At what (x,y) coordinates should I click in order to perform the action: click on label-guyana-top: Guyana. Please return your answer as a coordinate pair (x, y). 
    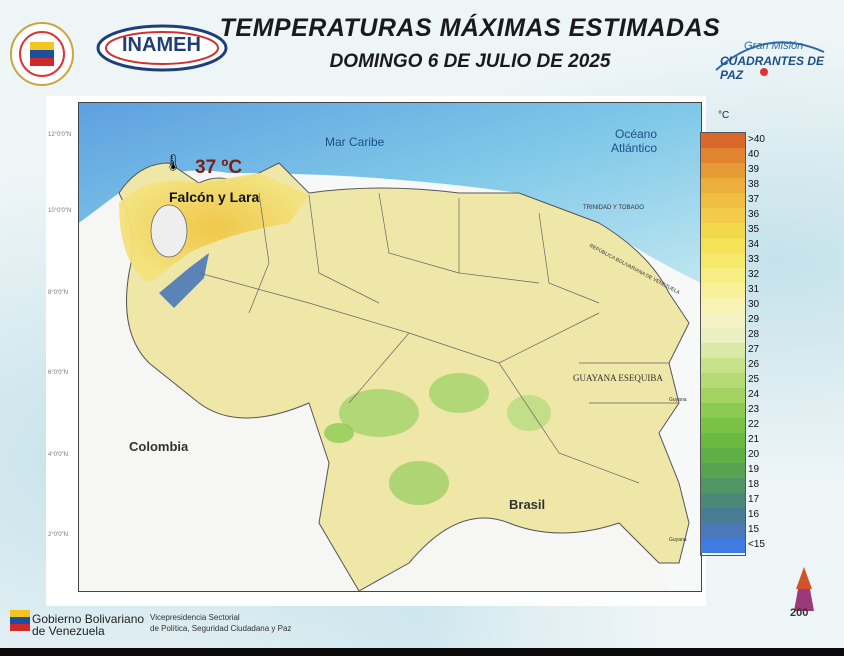
    Looking at the image, I should click on (678, 400).